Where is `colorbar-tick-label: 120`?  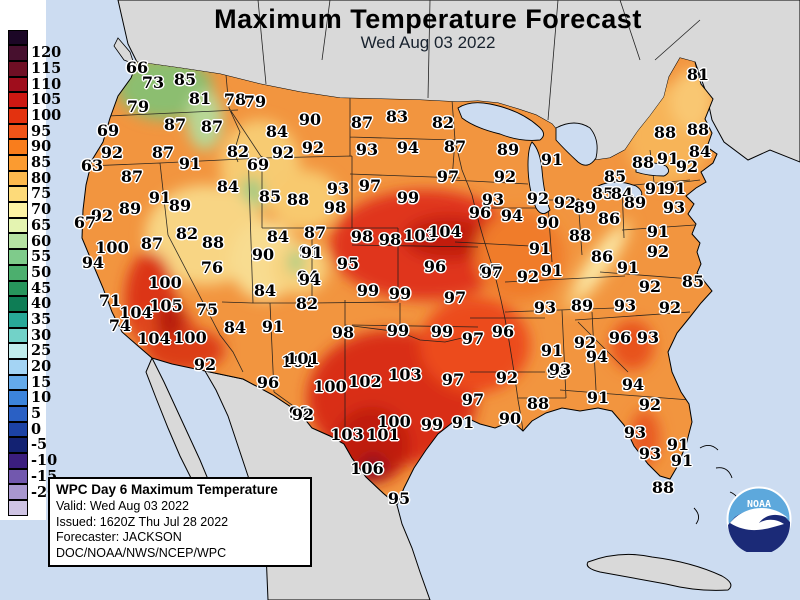
colorbar-tick-label: 120 is located at coordinates (46, 53).